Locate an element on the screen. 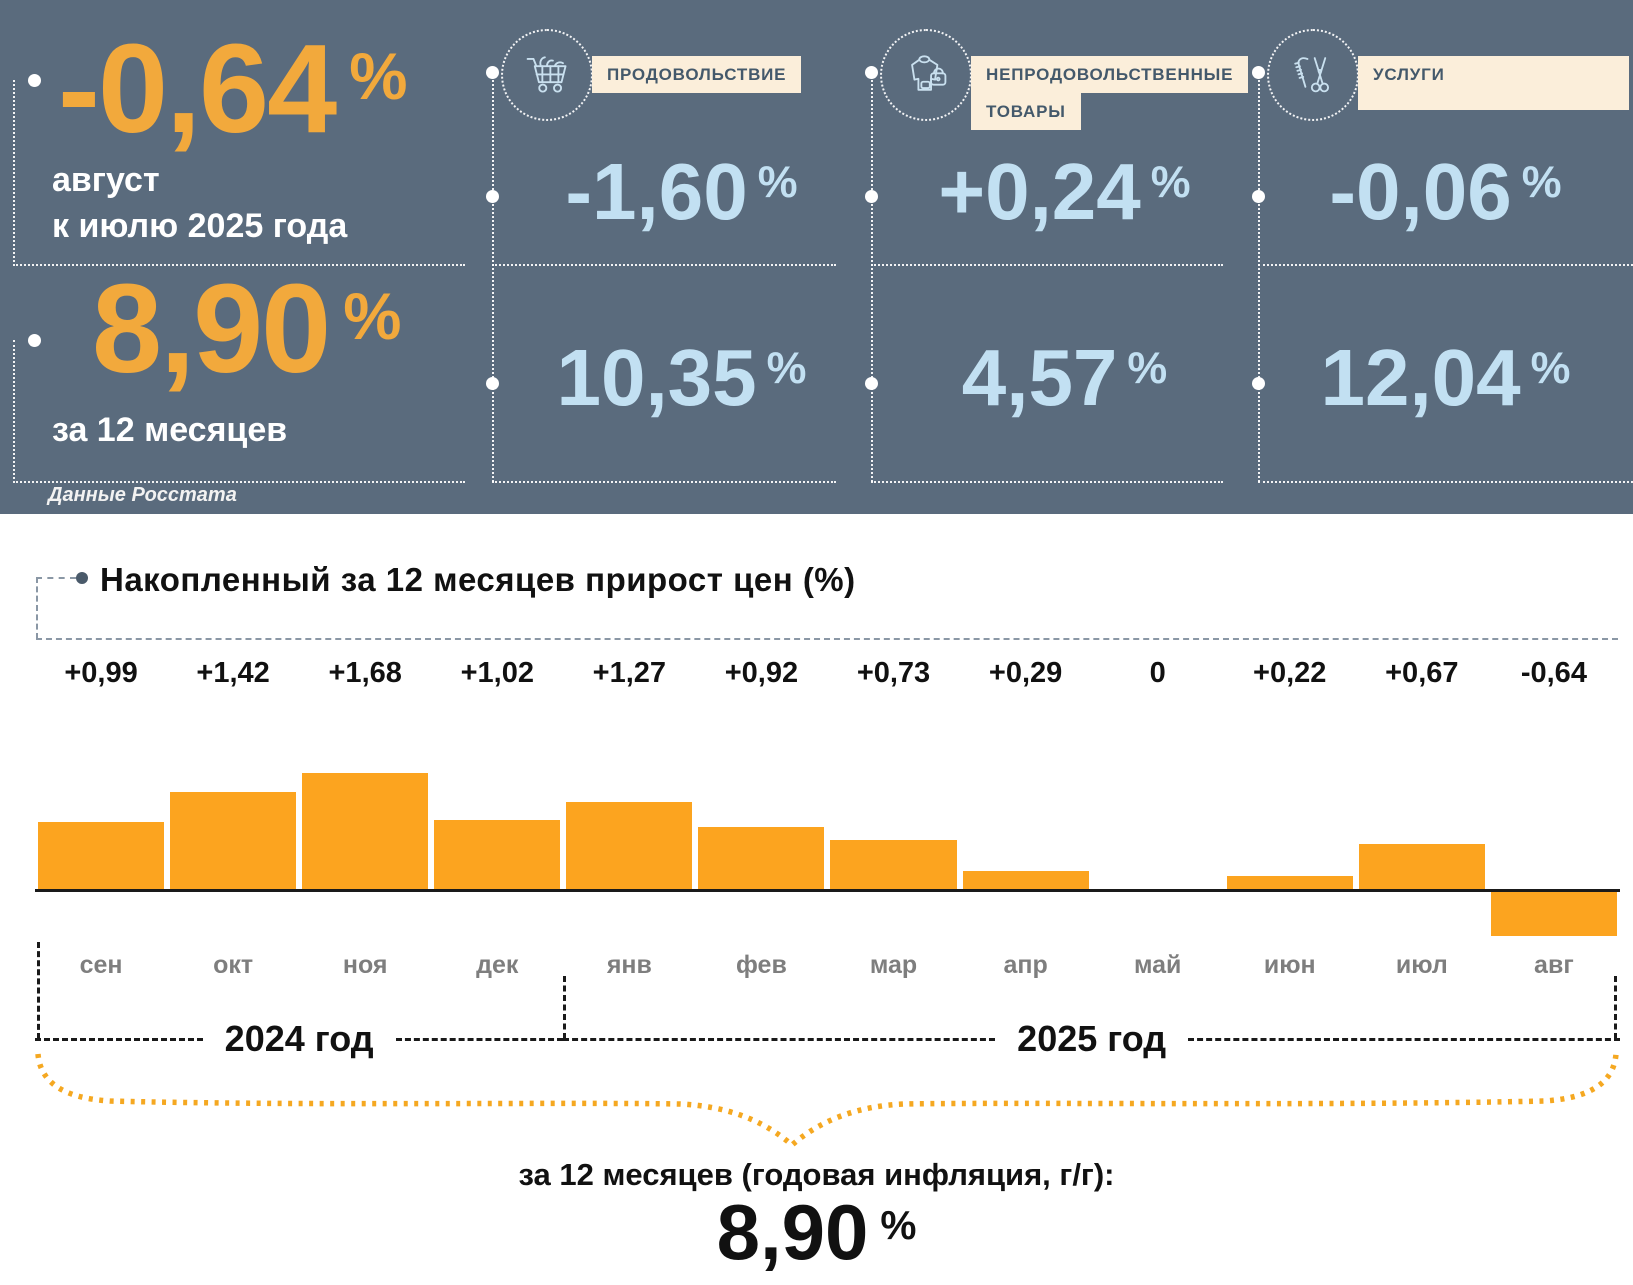 Image resolution: width=1633 pixels, height=1285 pixels. year-axis-row: 2024 год 2025 год is located at coordinates (827, 1039).